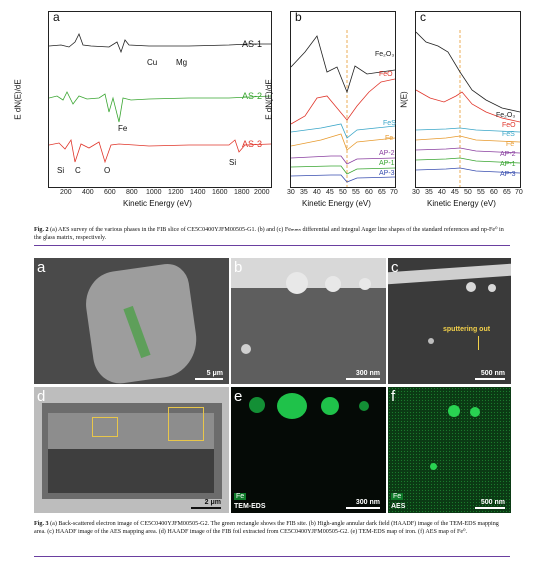 The image size is (540, 564). I want to click on fig2-panel-a-letter: a, so click(56, 17).